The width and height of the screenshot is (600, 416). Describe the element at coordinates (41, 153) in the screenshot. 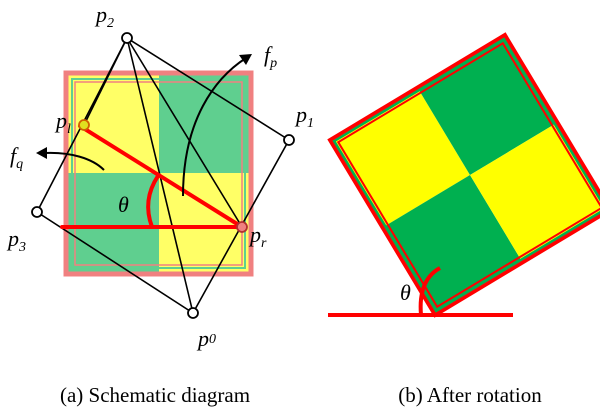

I see `arrow-fq-head` at that location.